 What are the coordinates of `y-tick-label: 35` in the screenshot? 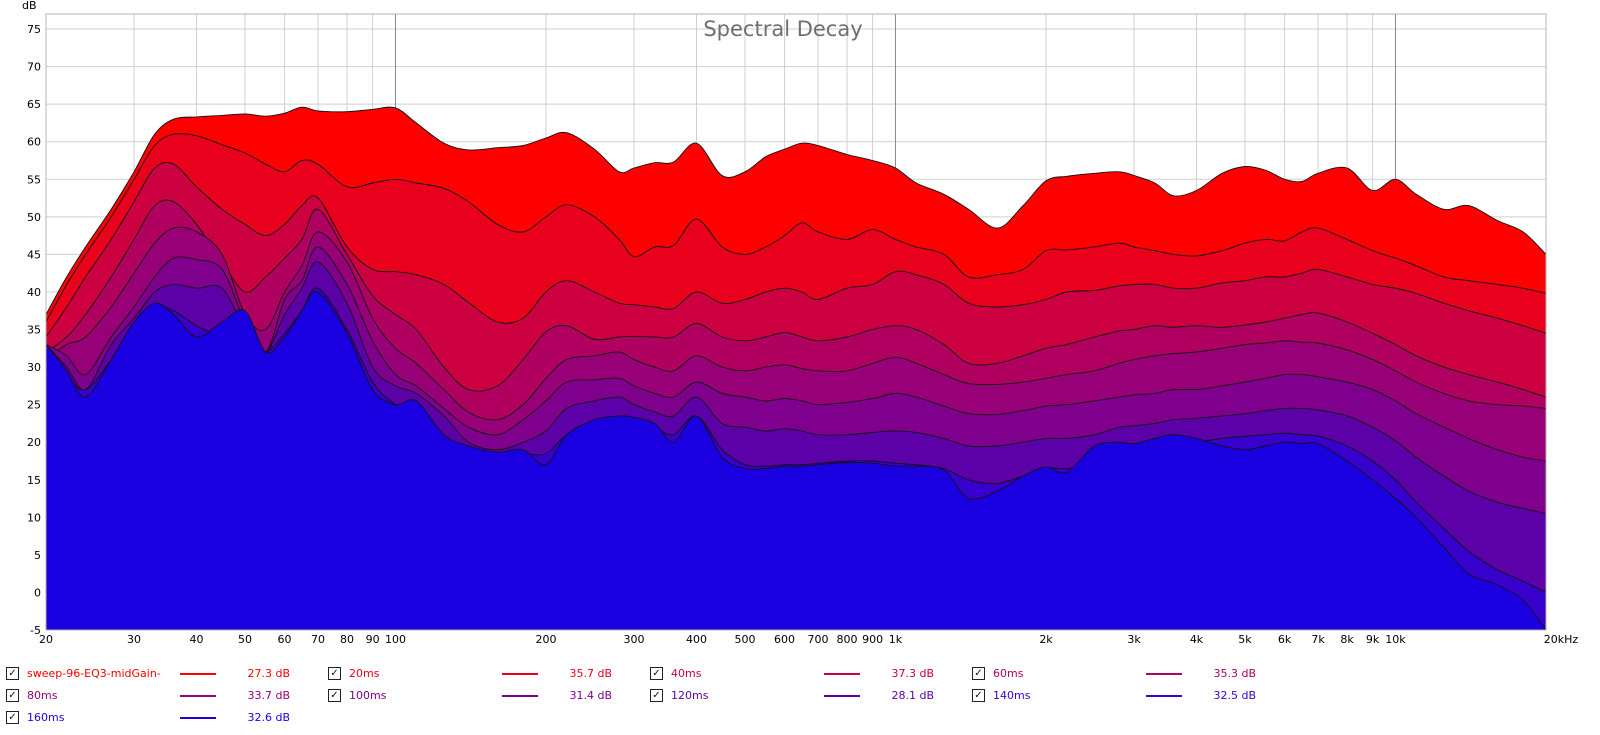 It's located at (34, 330).